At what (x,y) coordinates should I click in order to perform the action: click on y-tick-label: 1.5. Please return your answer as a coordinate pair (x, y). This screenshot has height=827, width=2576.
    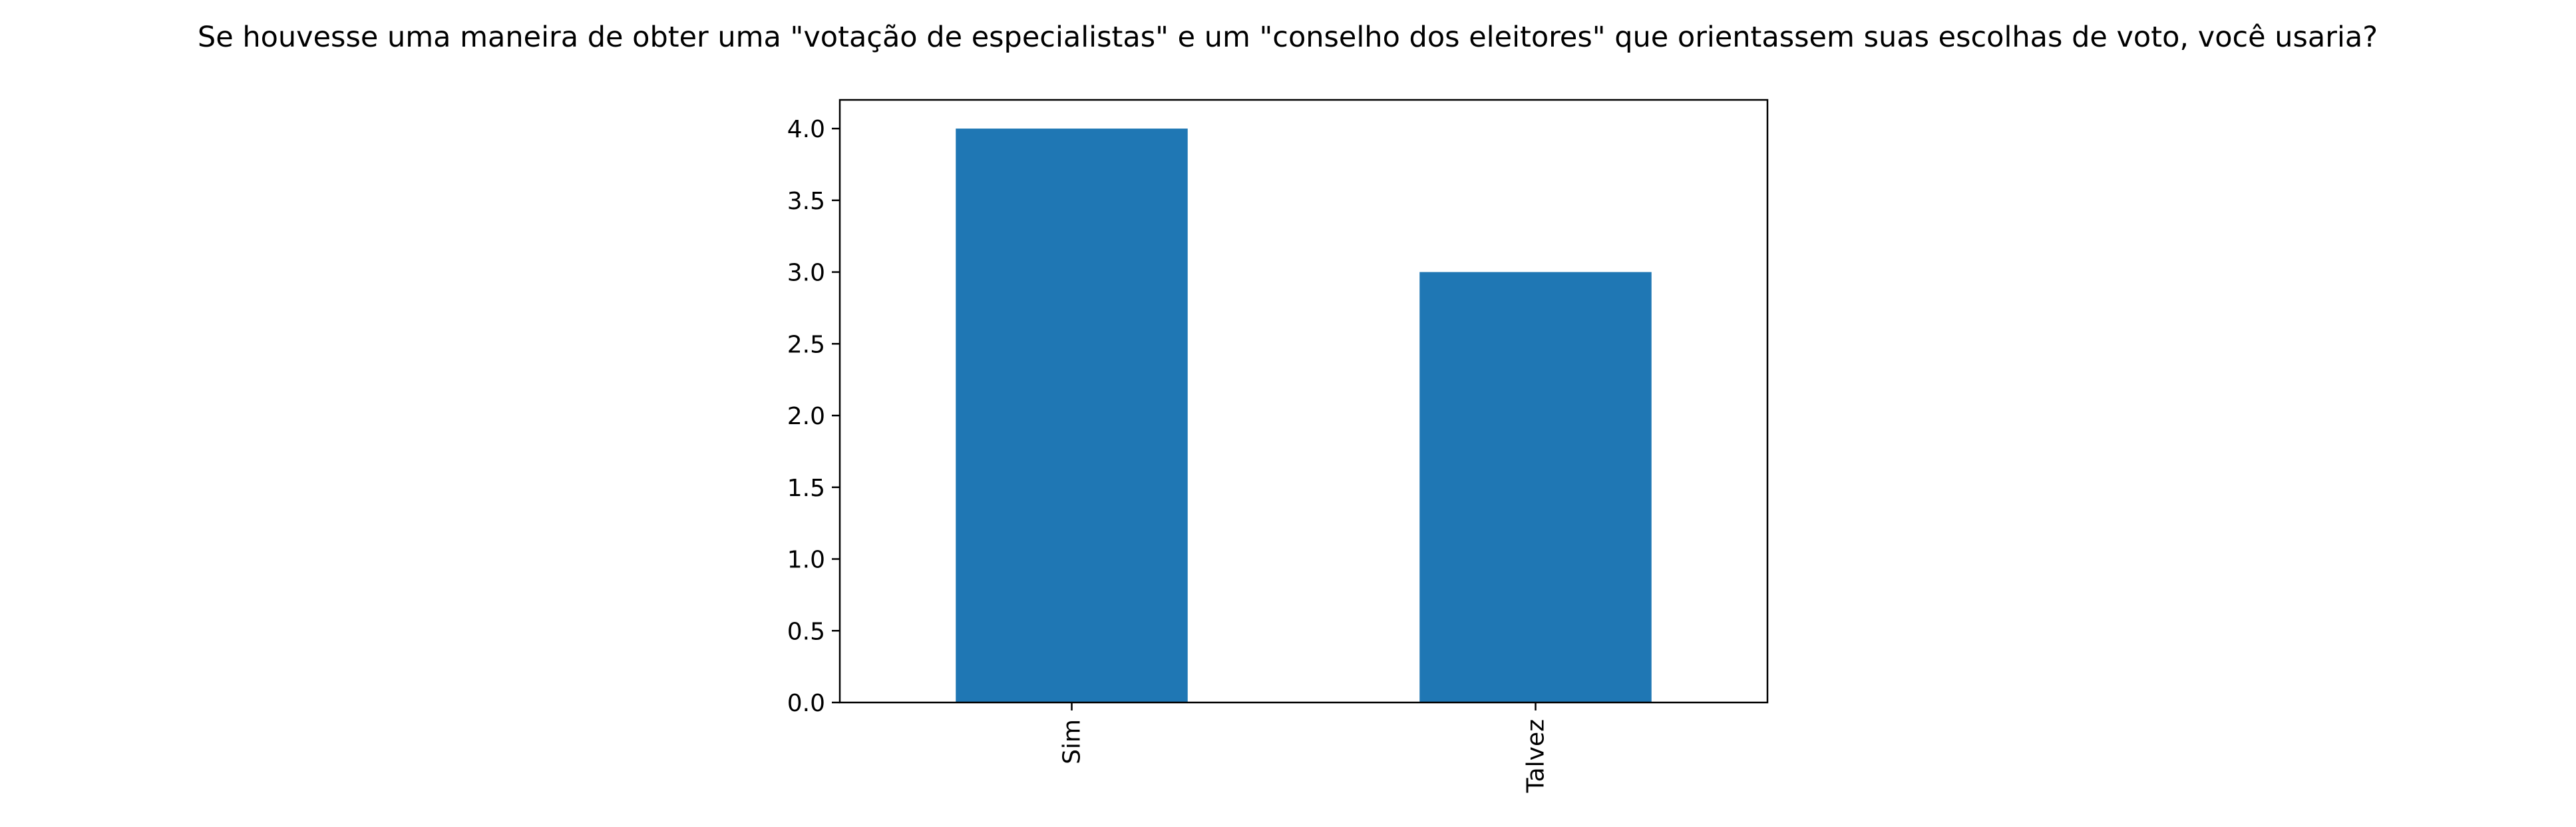
    Looking at the image, I should click on (806, 488).